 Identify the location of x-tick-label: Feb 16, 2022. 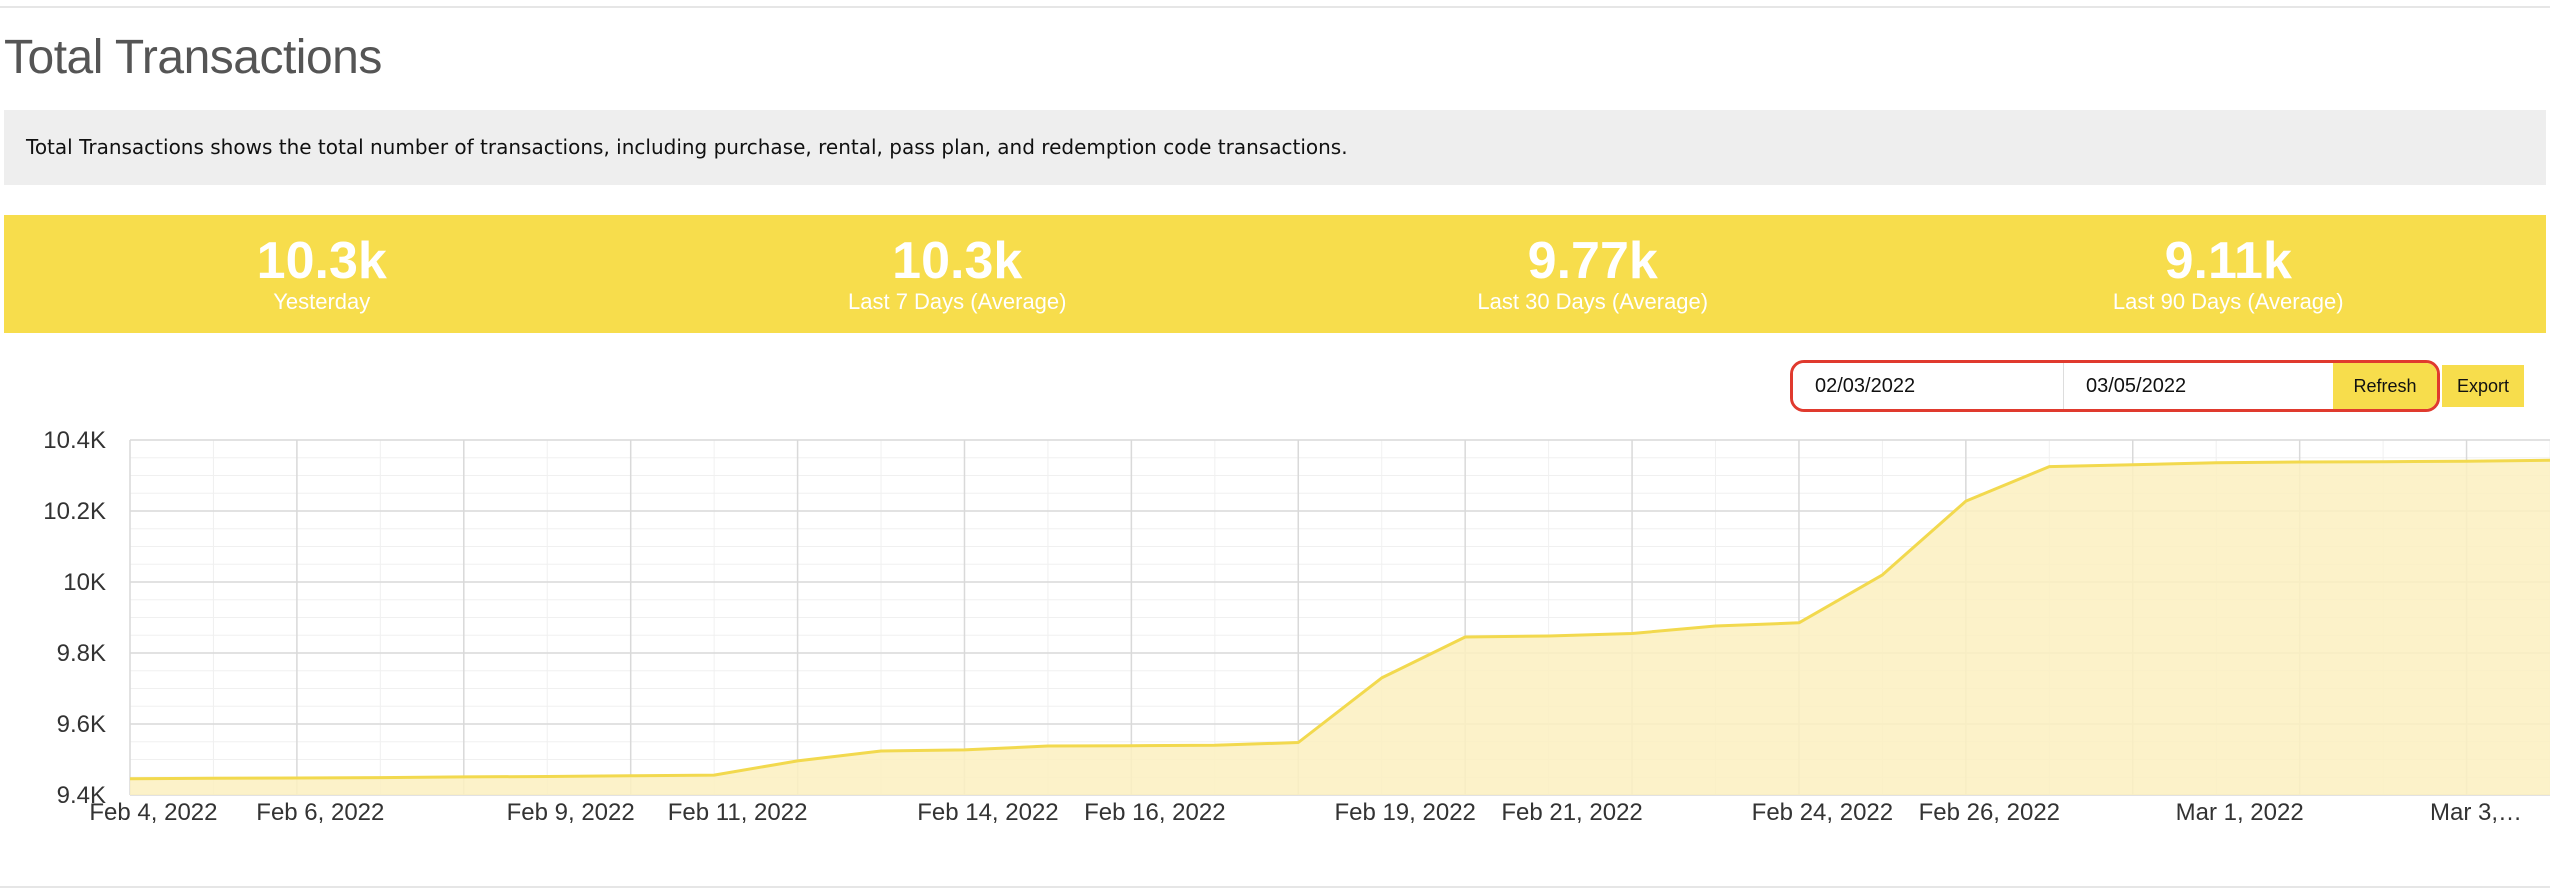
(1154, 812).